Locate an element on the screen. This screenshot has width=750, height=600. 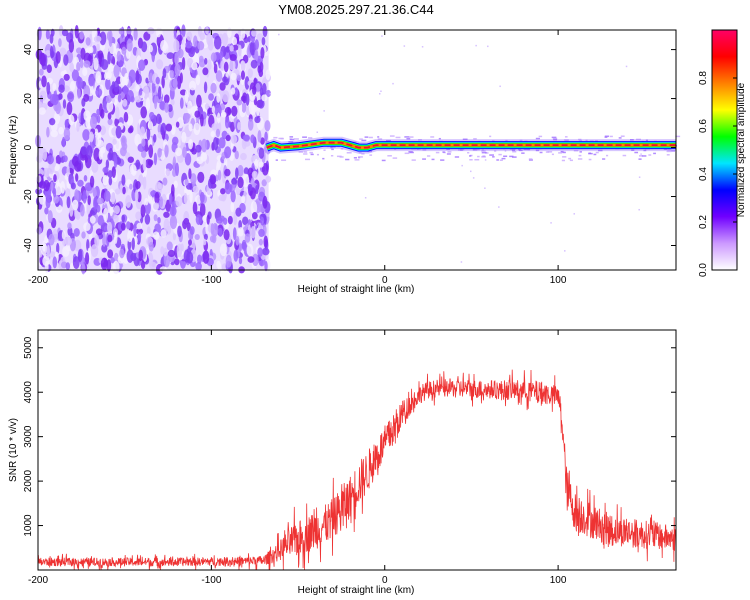
snr-y-label: SNR (10 * v/v) is located at coordinates (13, 450).